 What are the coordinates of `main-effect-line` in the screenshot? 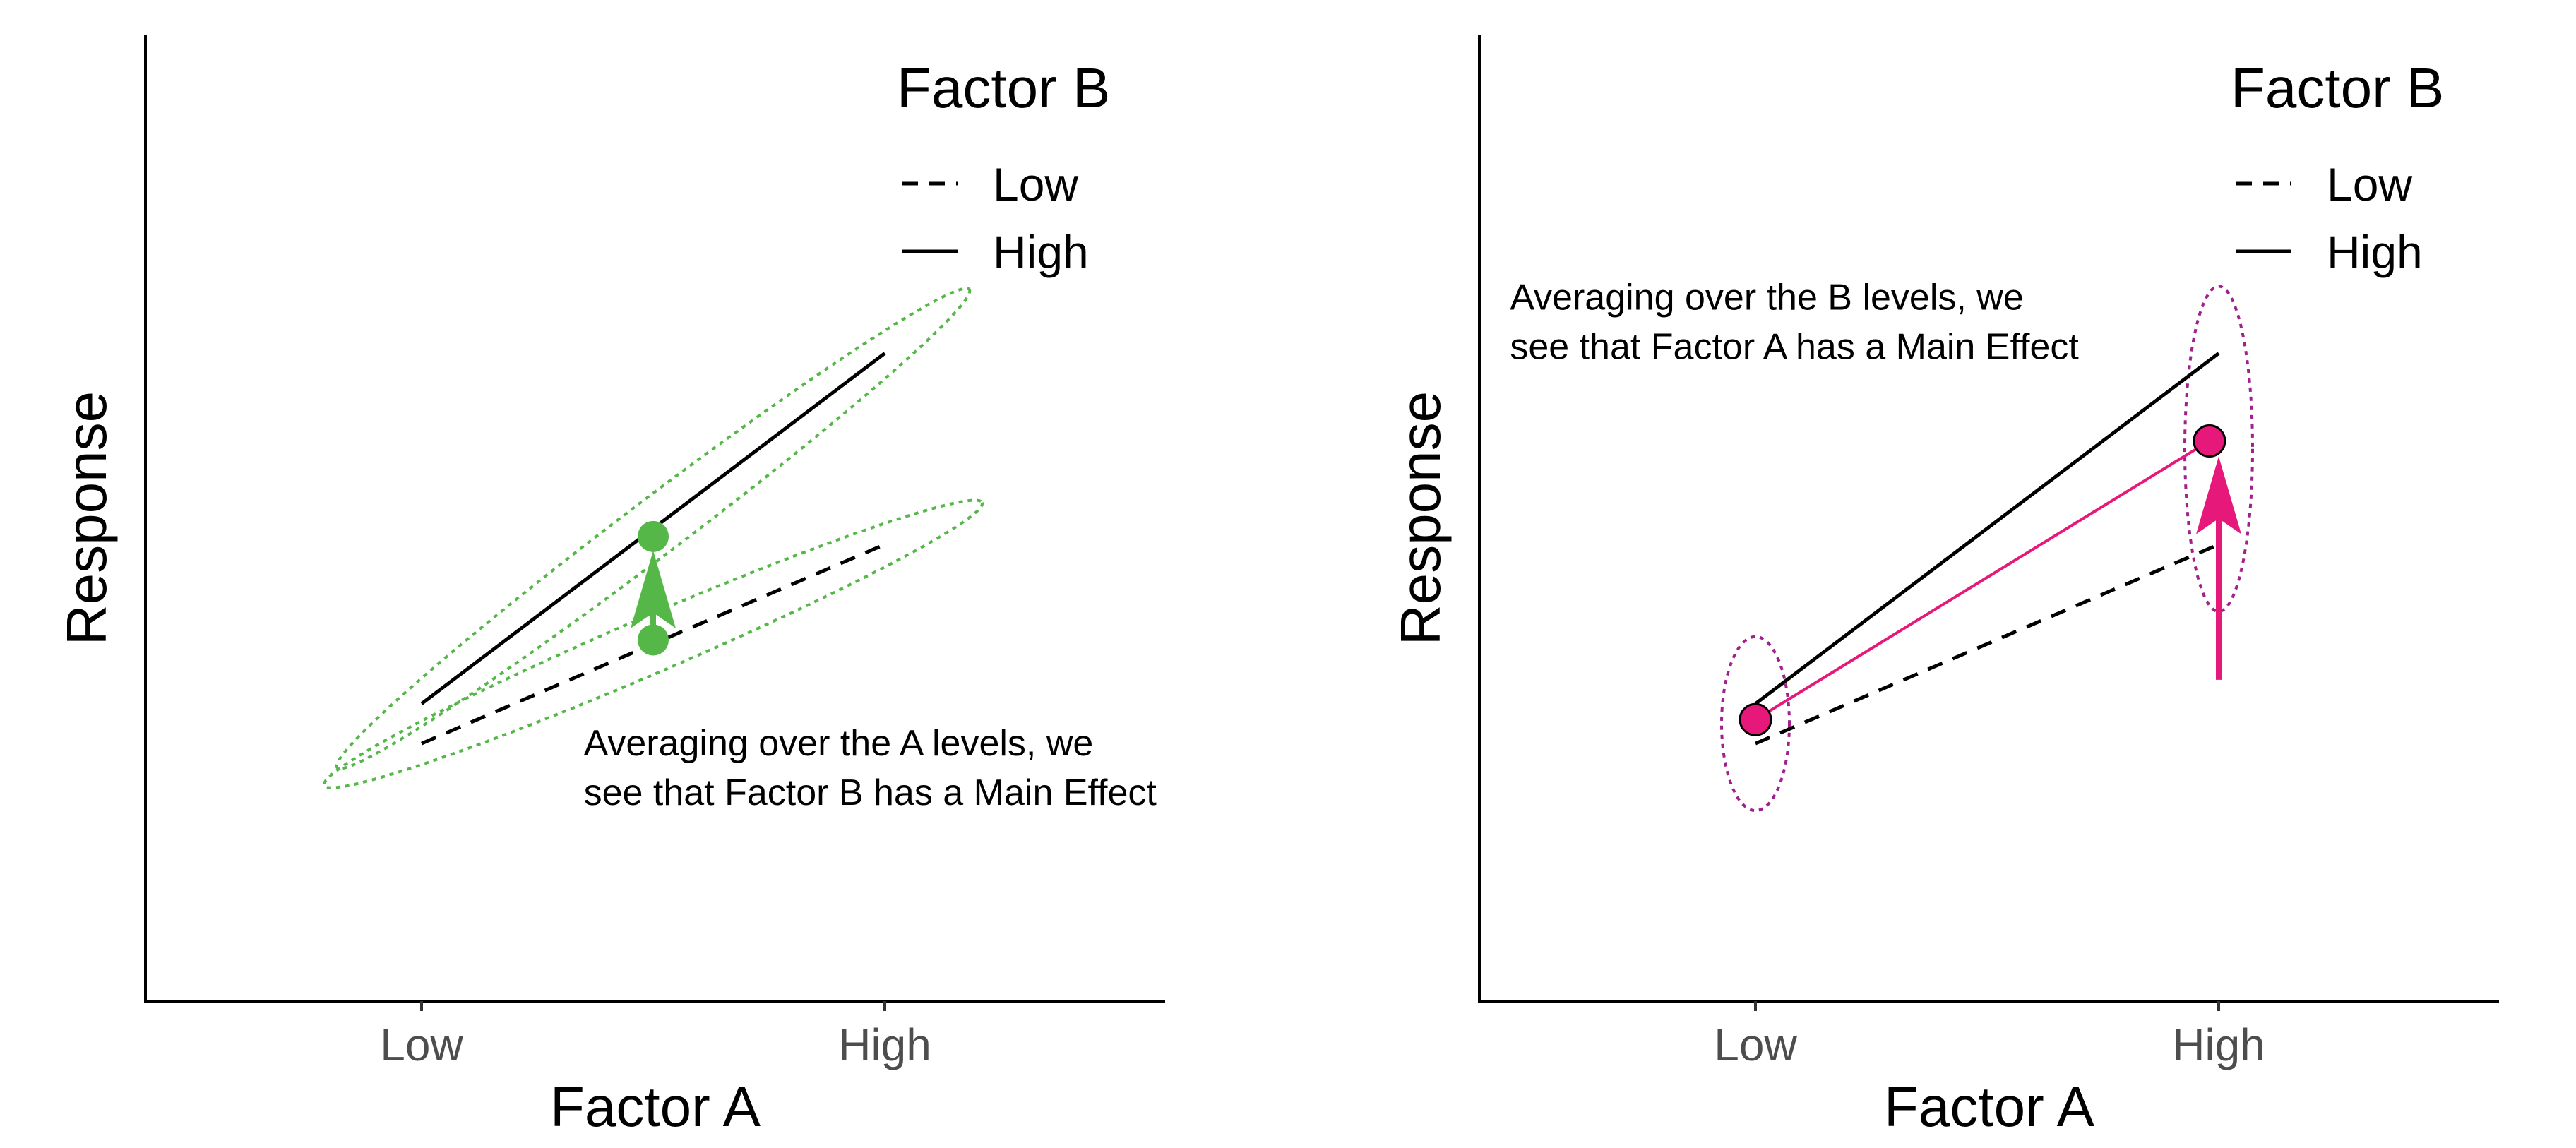 It's located at (1982, 580).